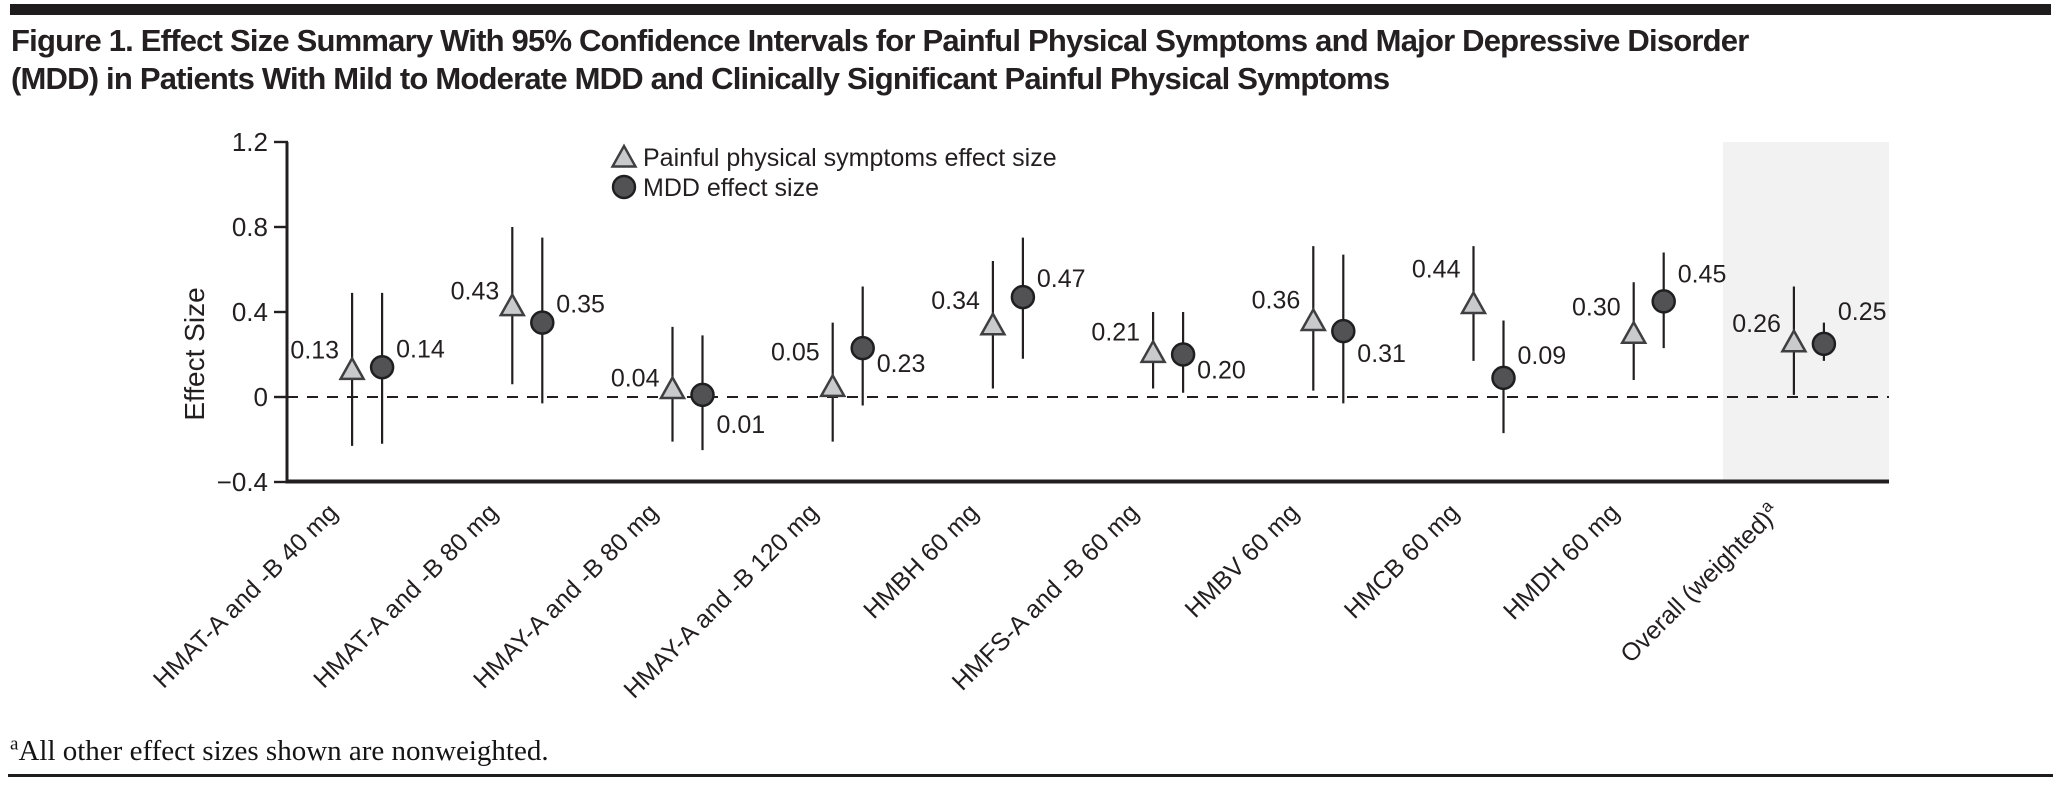 The width and height of the screenshot is (2061, 788). Describe the element at coordinates (624, 187) in the screenshot. I see `legend-circle-icon` at that location.